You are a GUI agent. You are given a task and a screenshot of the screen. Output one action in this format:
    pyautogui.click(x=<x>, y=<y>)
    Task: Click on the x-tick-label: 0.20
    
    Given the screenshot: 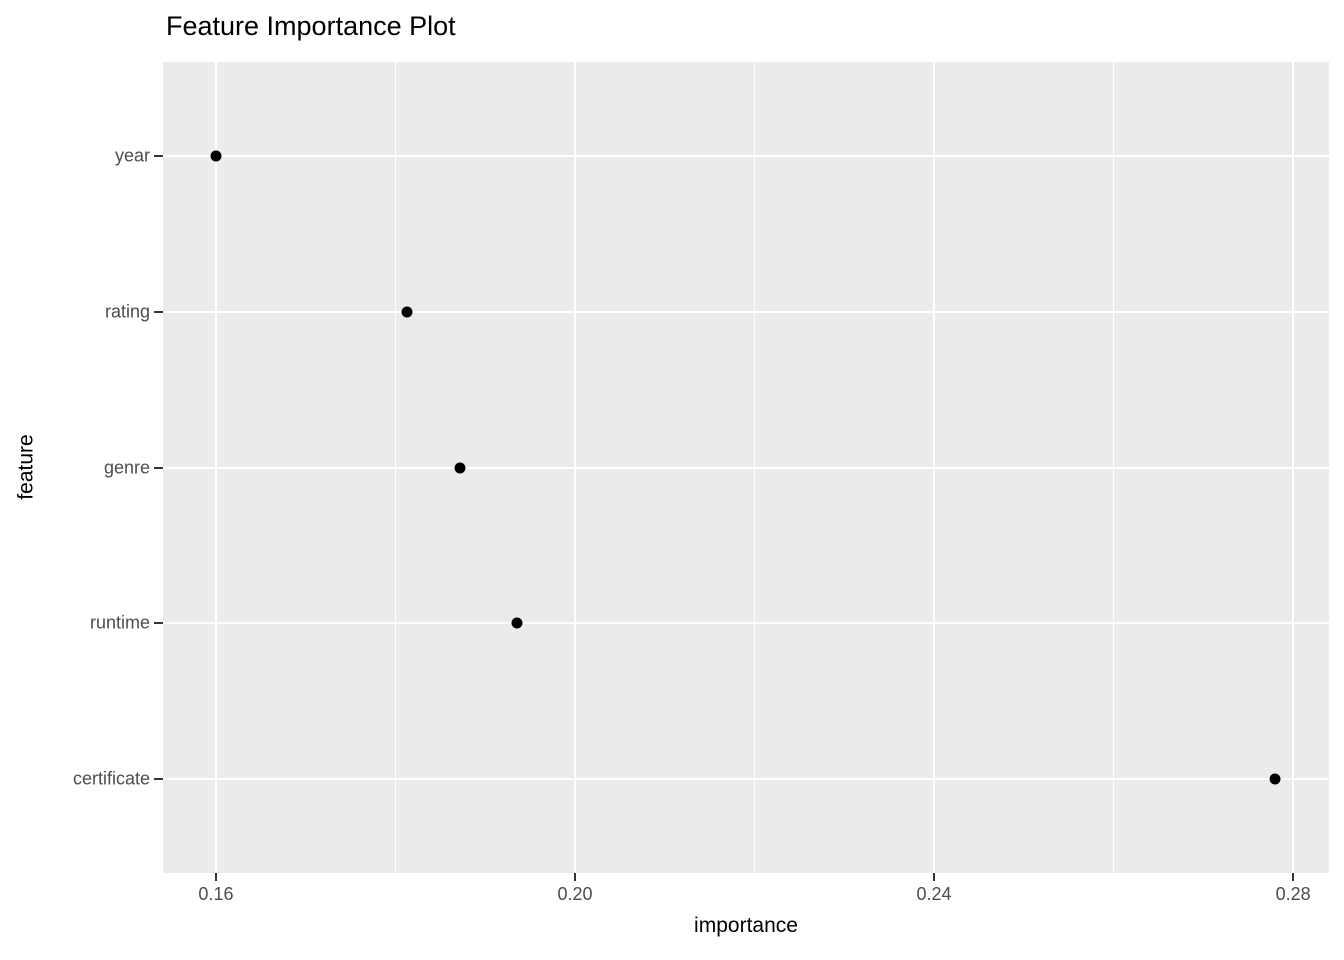 What is the action you would take?
    pyautogui.click(x=575, y=894)
    